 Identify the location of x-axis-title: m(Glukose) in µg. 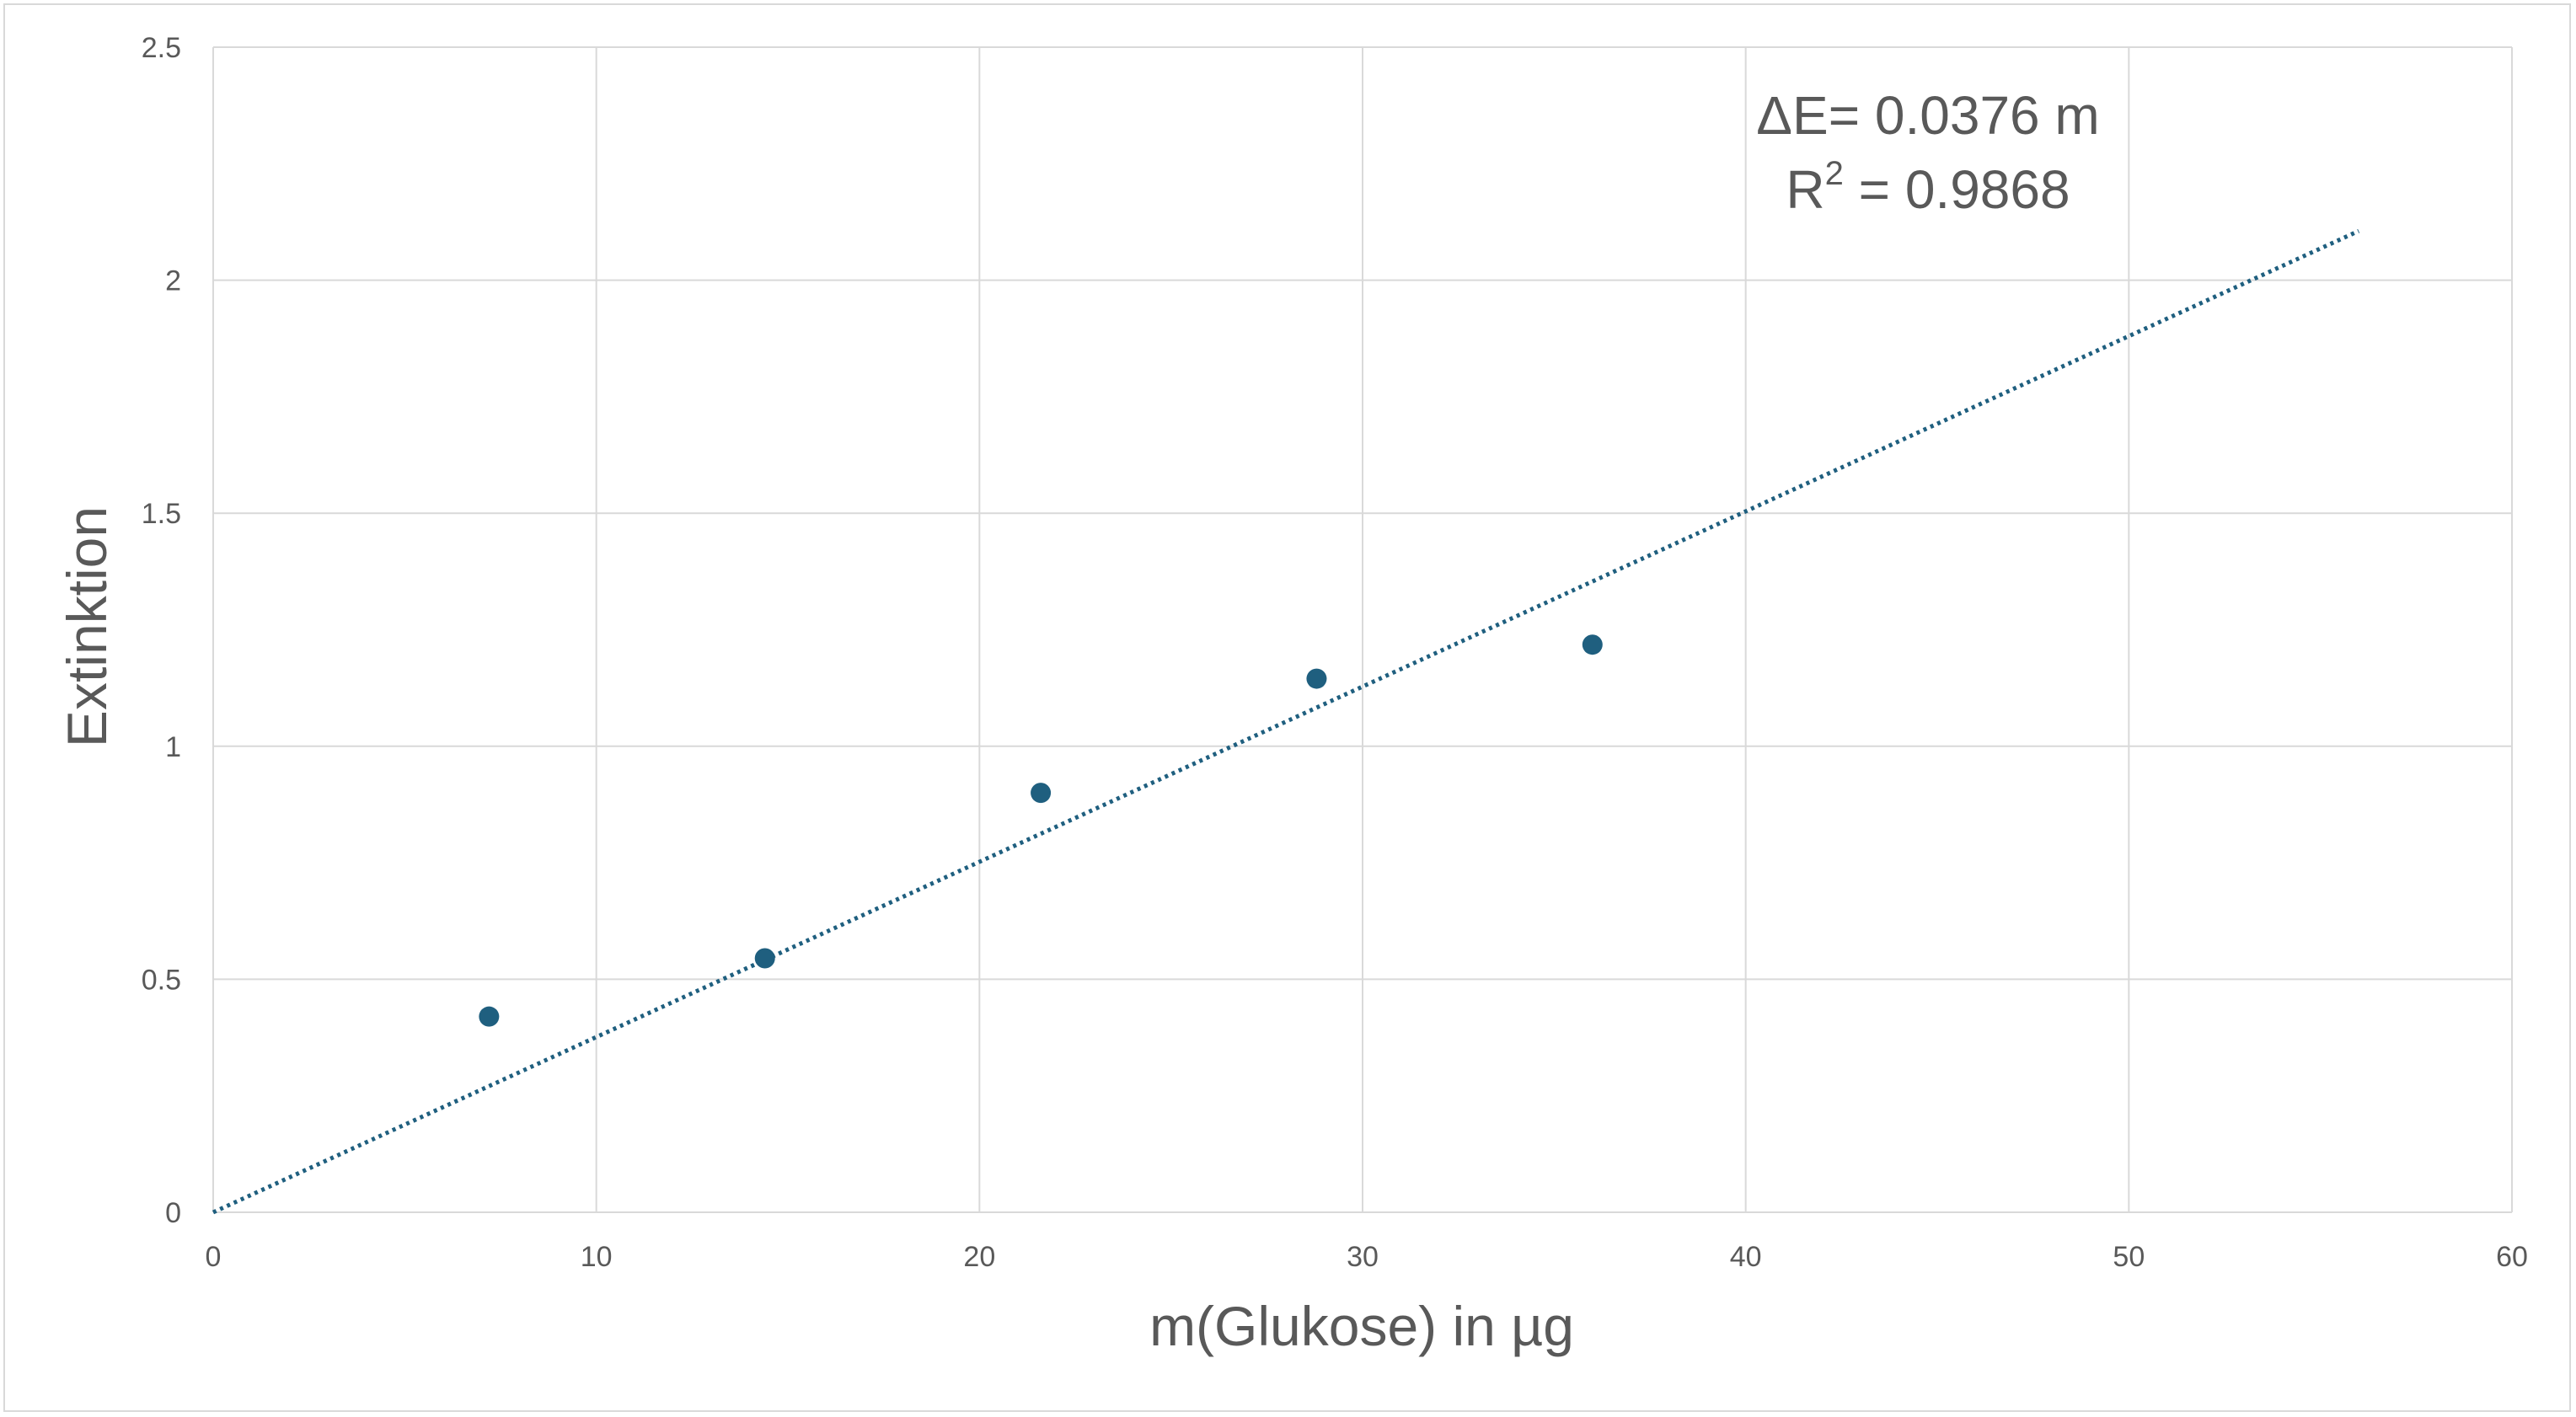
(1361, 1326).